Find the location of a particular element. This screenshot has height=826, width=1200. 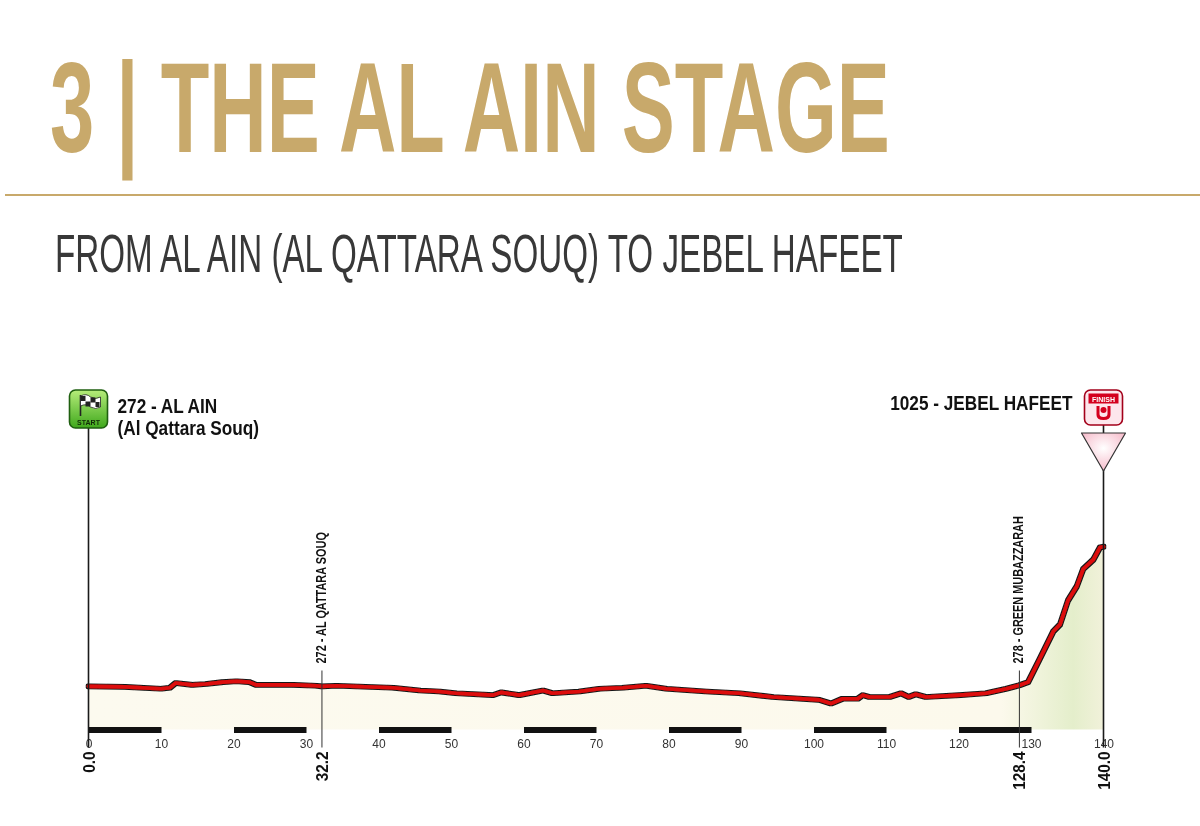

ref-line-label: 278 - GREEN MUBAZZARAH is located at coordinates (1019, 590).